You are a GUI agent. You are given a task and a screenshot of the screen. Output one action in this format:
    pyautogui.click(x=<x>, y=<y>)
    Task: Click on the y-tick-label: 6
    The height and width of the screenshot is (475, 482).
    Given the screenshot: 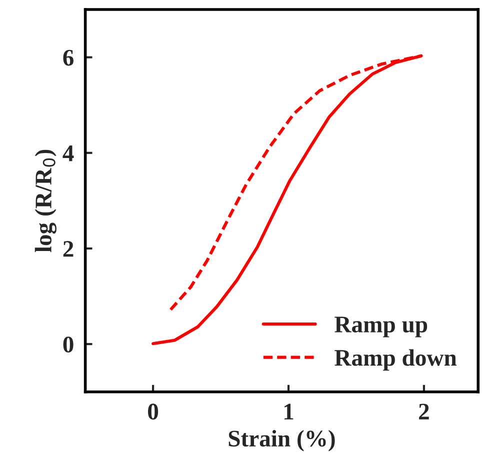 What is the action you would take?
    pyautogui.click(x=68, y=58)
    